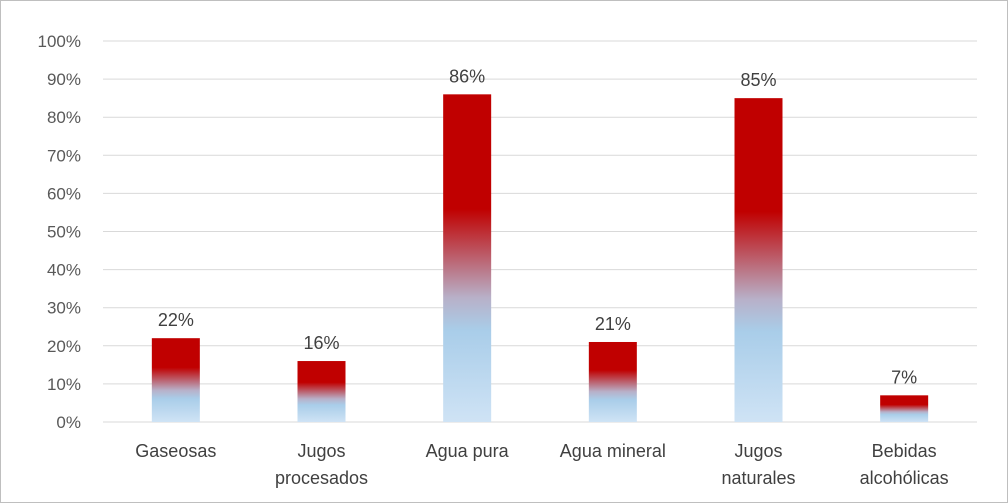  Describe the element at coordinates (68, 422) in the screenshot. I see `y-tick-label: 0%` at that location.